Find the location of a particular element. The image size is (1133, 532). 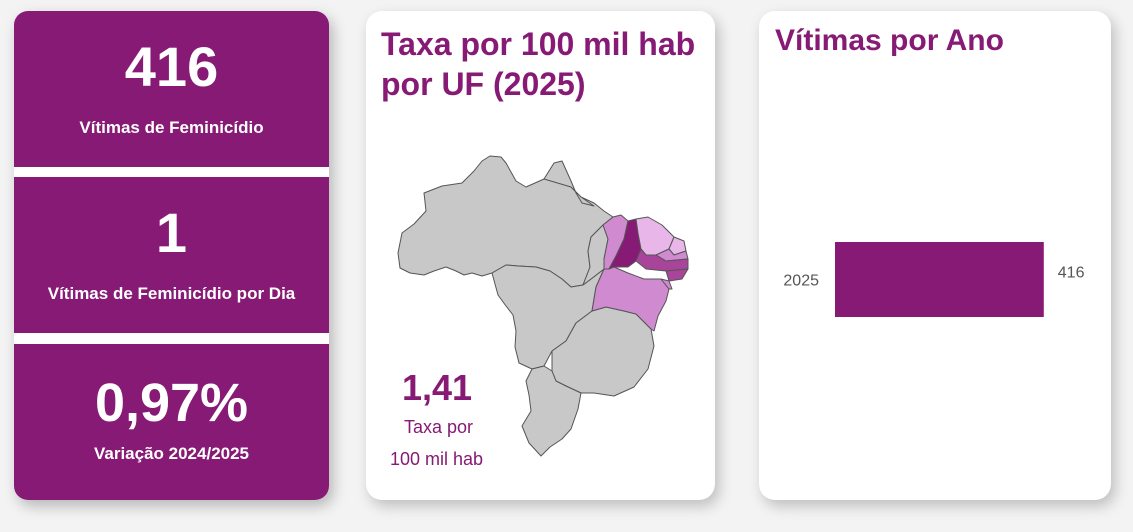

kpi-victims-per-day: 1 Vítimas de Feminicídio por Dia is located at coordinates (171, 255).